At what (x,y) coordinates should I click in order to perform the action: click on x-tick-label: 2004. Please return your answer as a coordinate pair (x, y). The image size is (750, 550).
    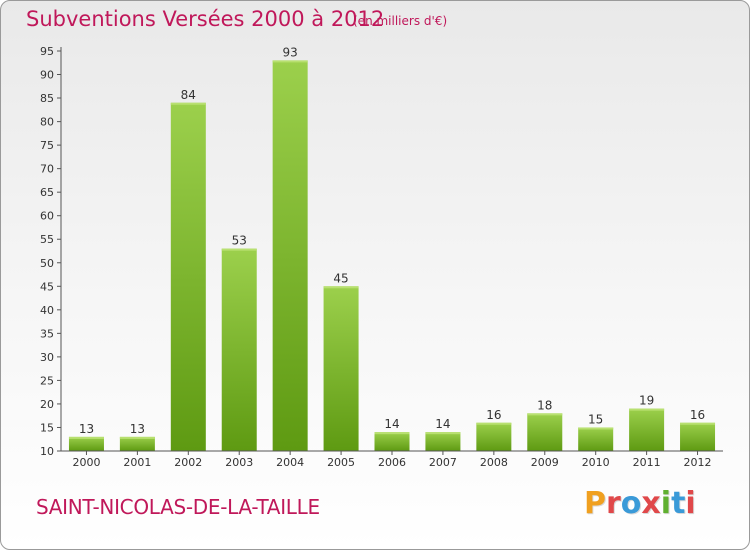
    Looking at the image, I should click on (290, 462).